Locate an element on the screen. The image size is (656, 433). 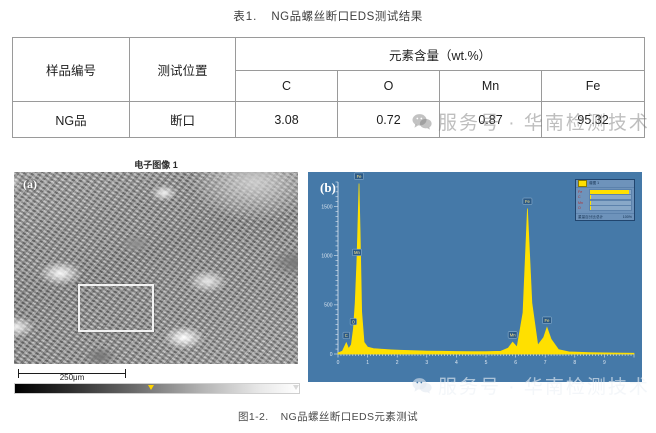
peak-label-c: C is located at coordinates (346, 335).